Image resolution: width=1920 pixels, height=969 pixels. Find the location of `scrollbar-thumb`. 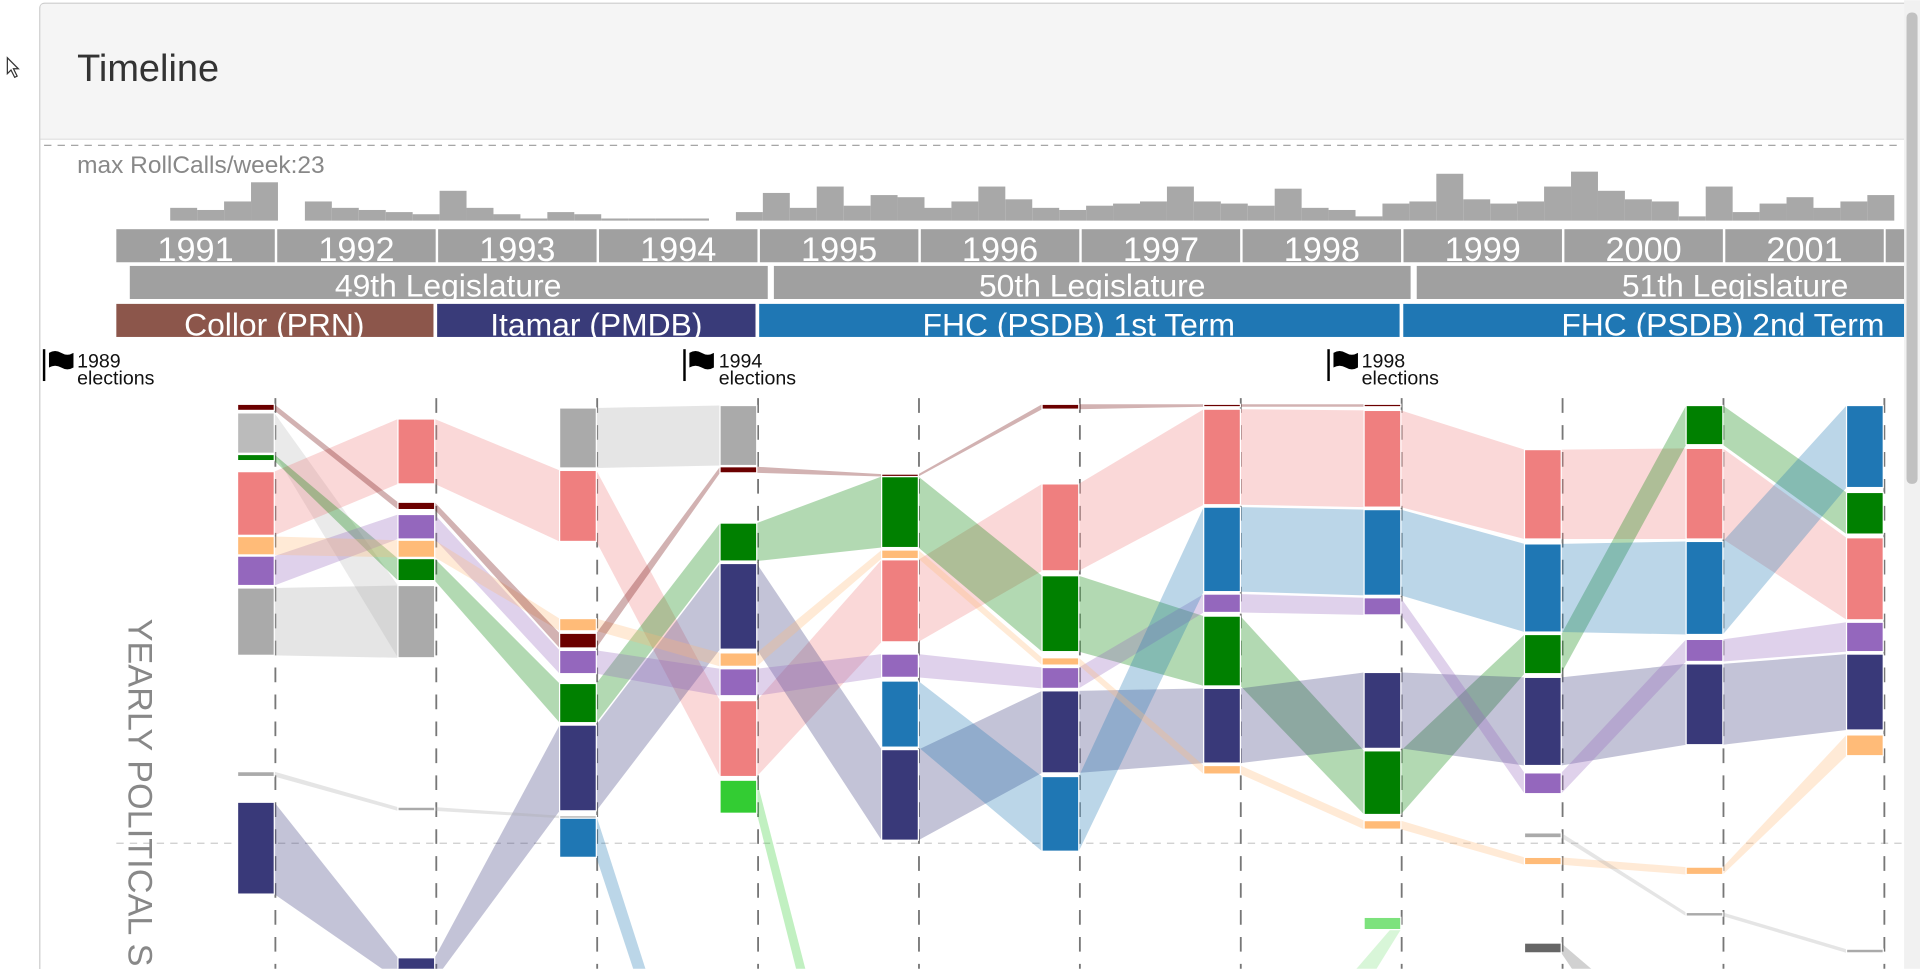

scrollbar-thumb is located at coordinates (1912, 248).